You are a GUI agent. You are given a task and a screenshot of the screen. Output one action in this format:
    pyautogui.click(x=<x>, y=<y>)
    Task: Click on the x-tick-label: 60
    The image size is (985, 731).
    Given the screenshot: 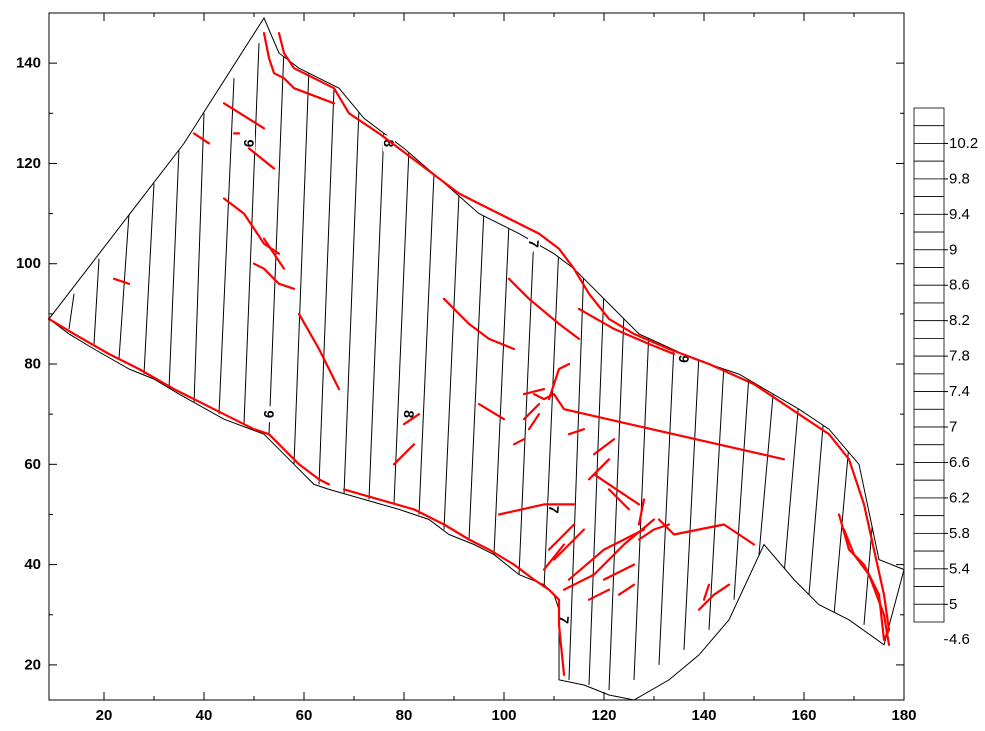 What is the action you would take?
    pyautogui.click(x=304, y=715)
    